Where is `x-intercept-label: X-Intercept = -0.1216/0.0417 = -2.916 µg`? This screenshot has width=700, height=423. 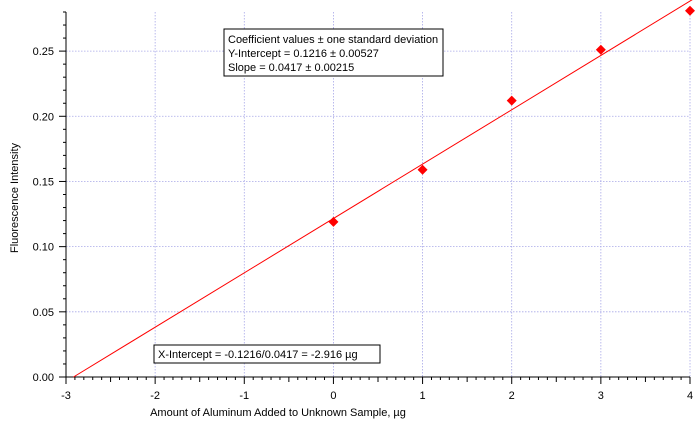
x-intercept-label: X-Intercept = -0.1216/0.0417 = -2.916 µg is located at coordinates (258, 355).